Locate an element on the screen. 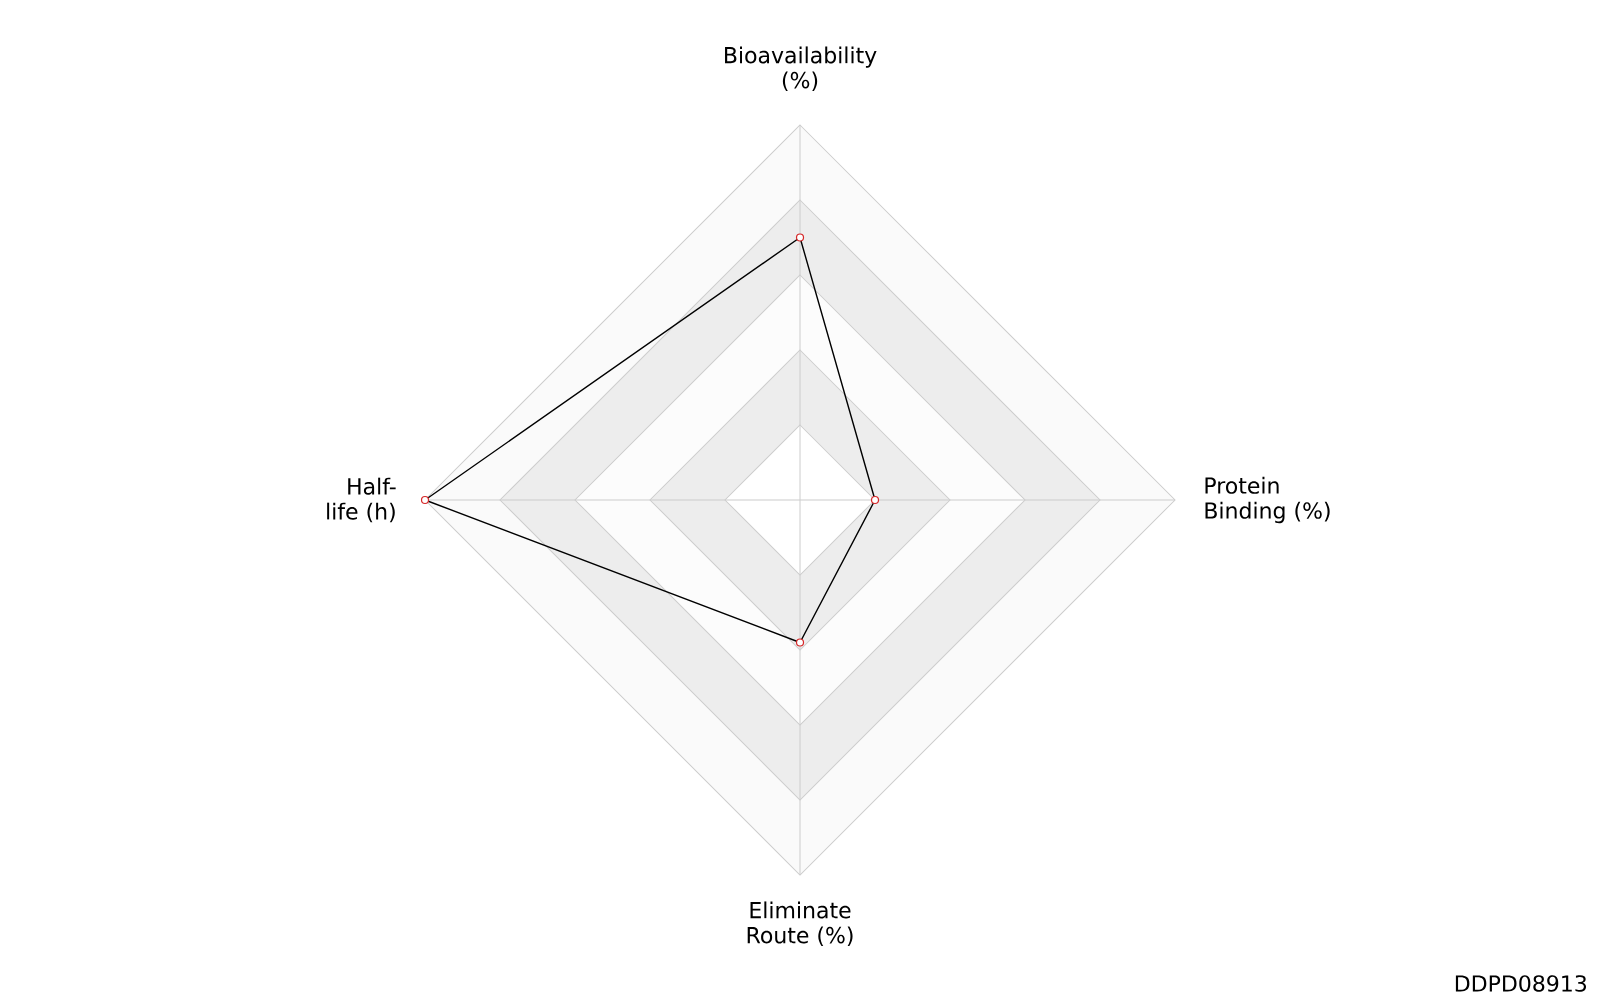  spoke-label: Eliminate Route (%) is located at coordinates (800, 924).